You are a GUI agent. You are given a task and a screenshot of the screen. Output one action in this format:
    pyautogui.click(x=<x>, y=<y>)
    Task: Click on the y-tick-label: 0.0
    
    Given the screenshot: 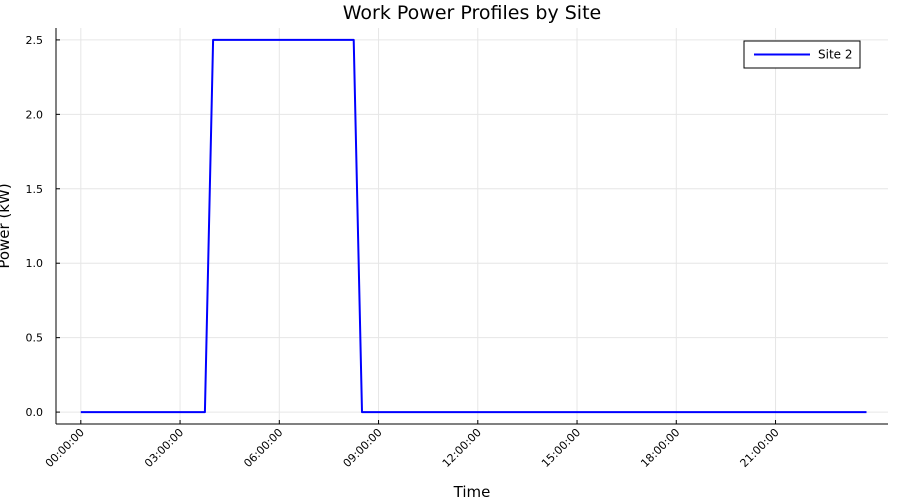 What is the action you would take?
    pyautogui.click(x=35, y=412)
    